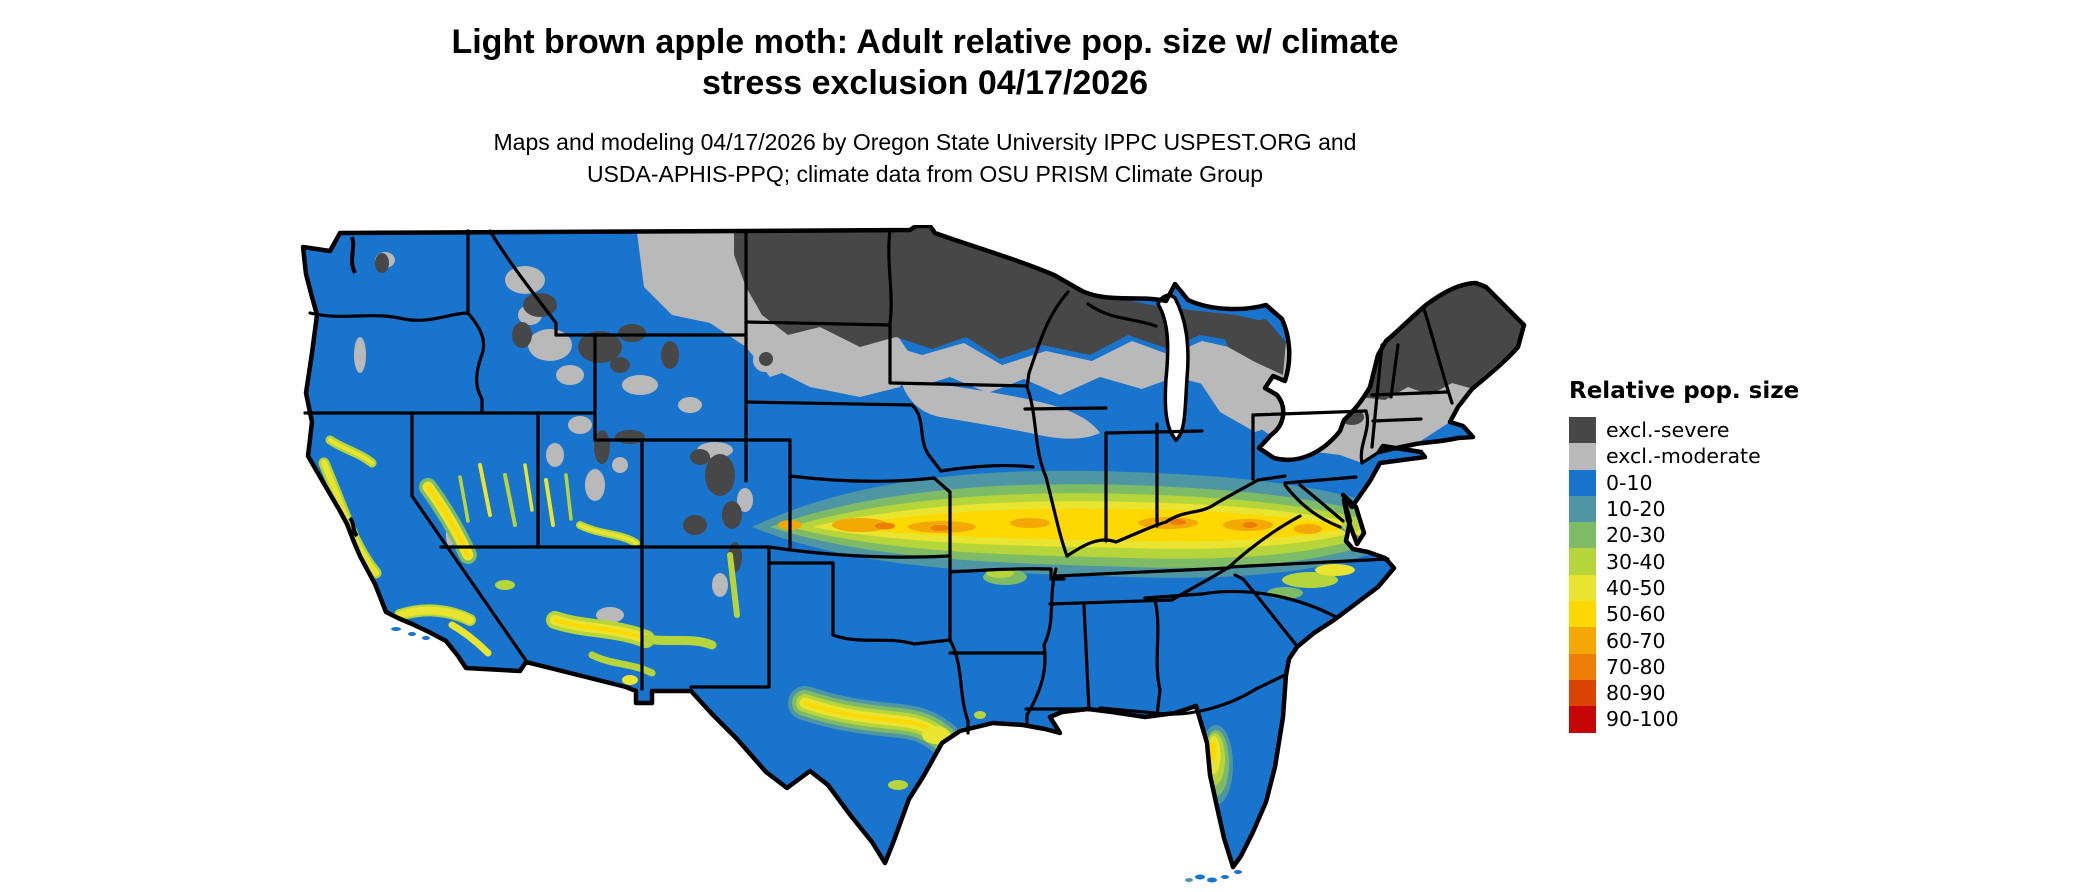  I want to click on map-title-line2: stress exclusion 04/17/2026, so click(925, 83).